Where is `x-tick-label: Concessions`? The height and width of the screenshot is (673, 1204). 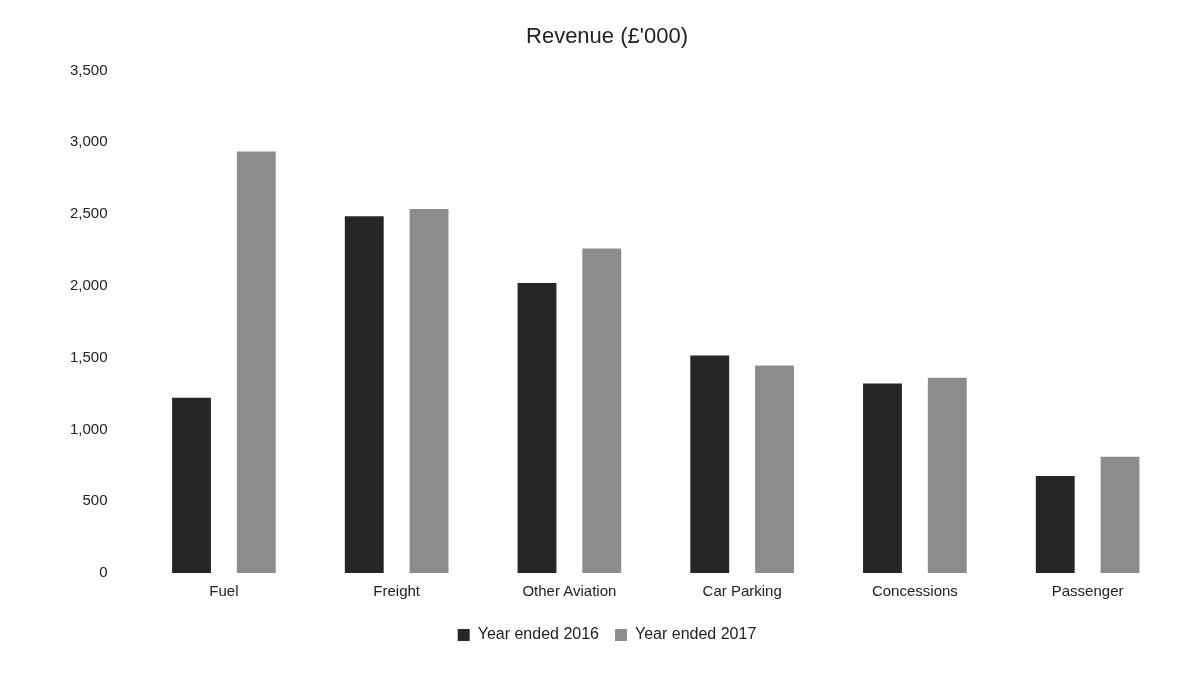
x-tick-label: Concessions is located at coordinates (914, 591).